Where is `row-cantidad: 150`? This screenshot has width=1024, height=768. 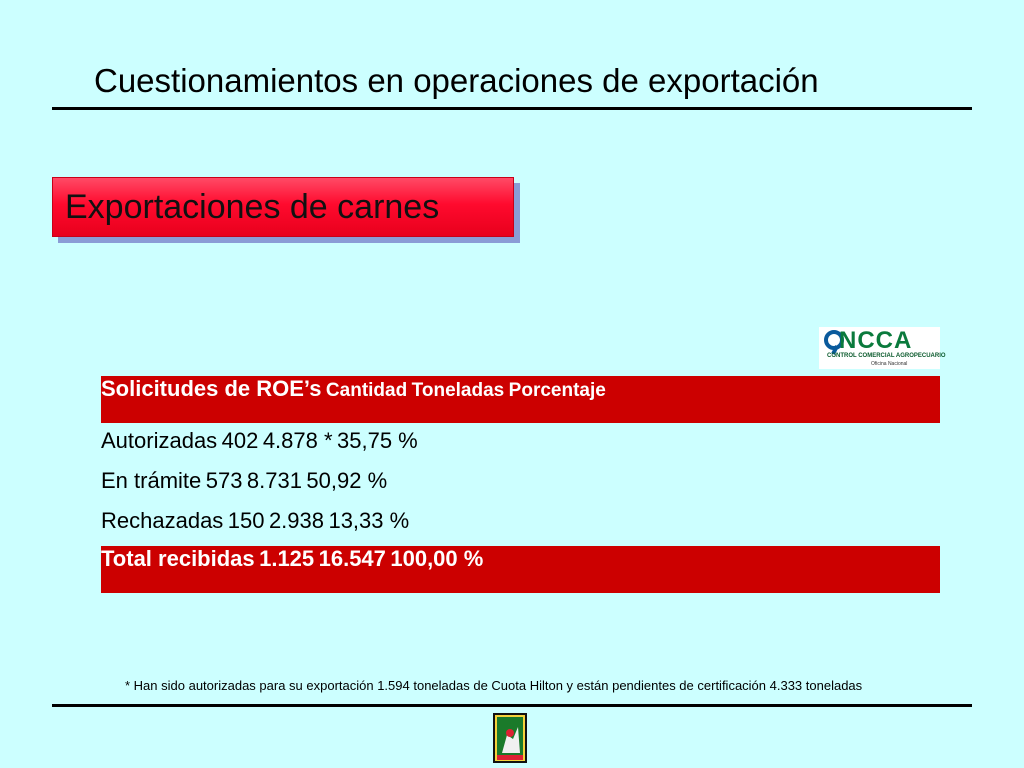
row-cantidad: 150 is located at coordinates (246, 520).